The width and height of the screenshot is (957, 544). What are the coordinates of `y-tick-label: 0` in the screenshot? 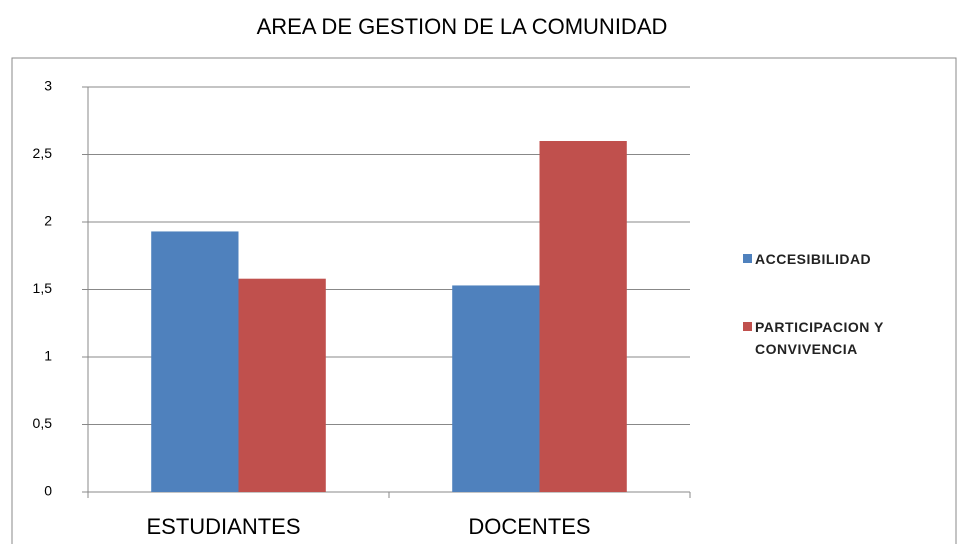 It's located at (48, 491).